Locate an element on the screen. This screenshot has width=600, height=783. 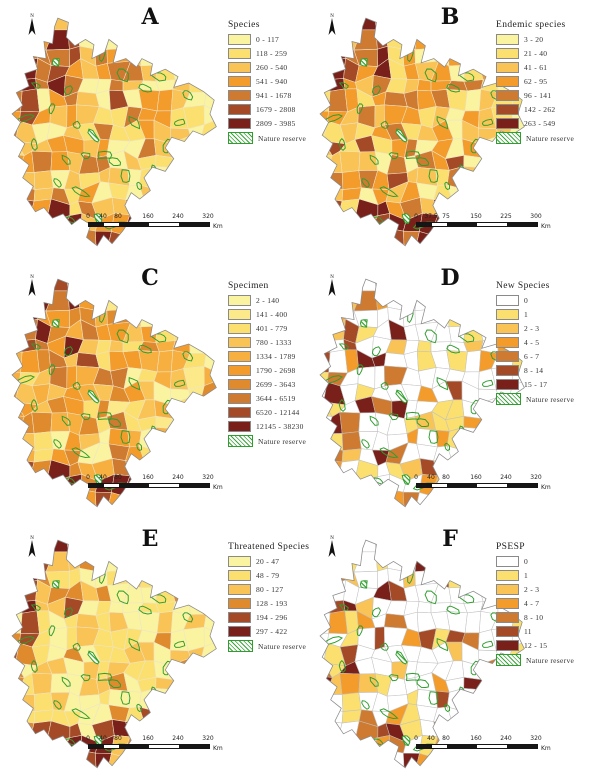
legend-label: 263 - 549 is located at coordinates (540, 123).